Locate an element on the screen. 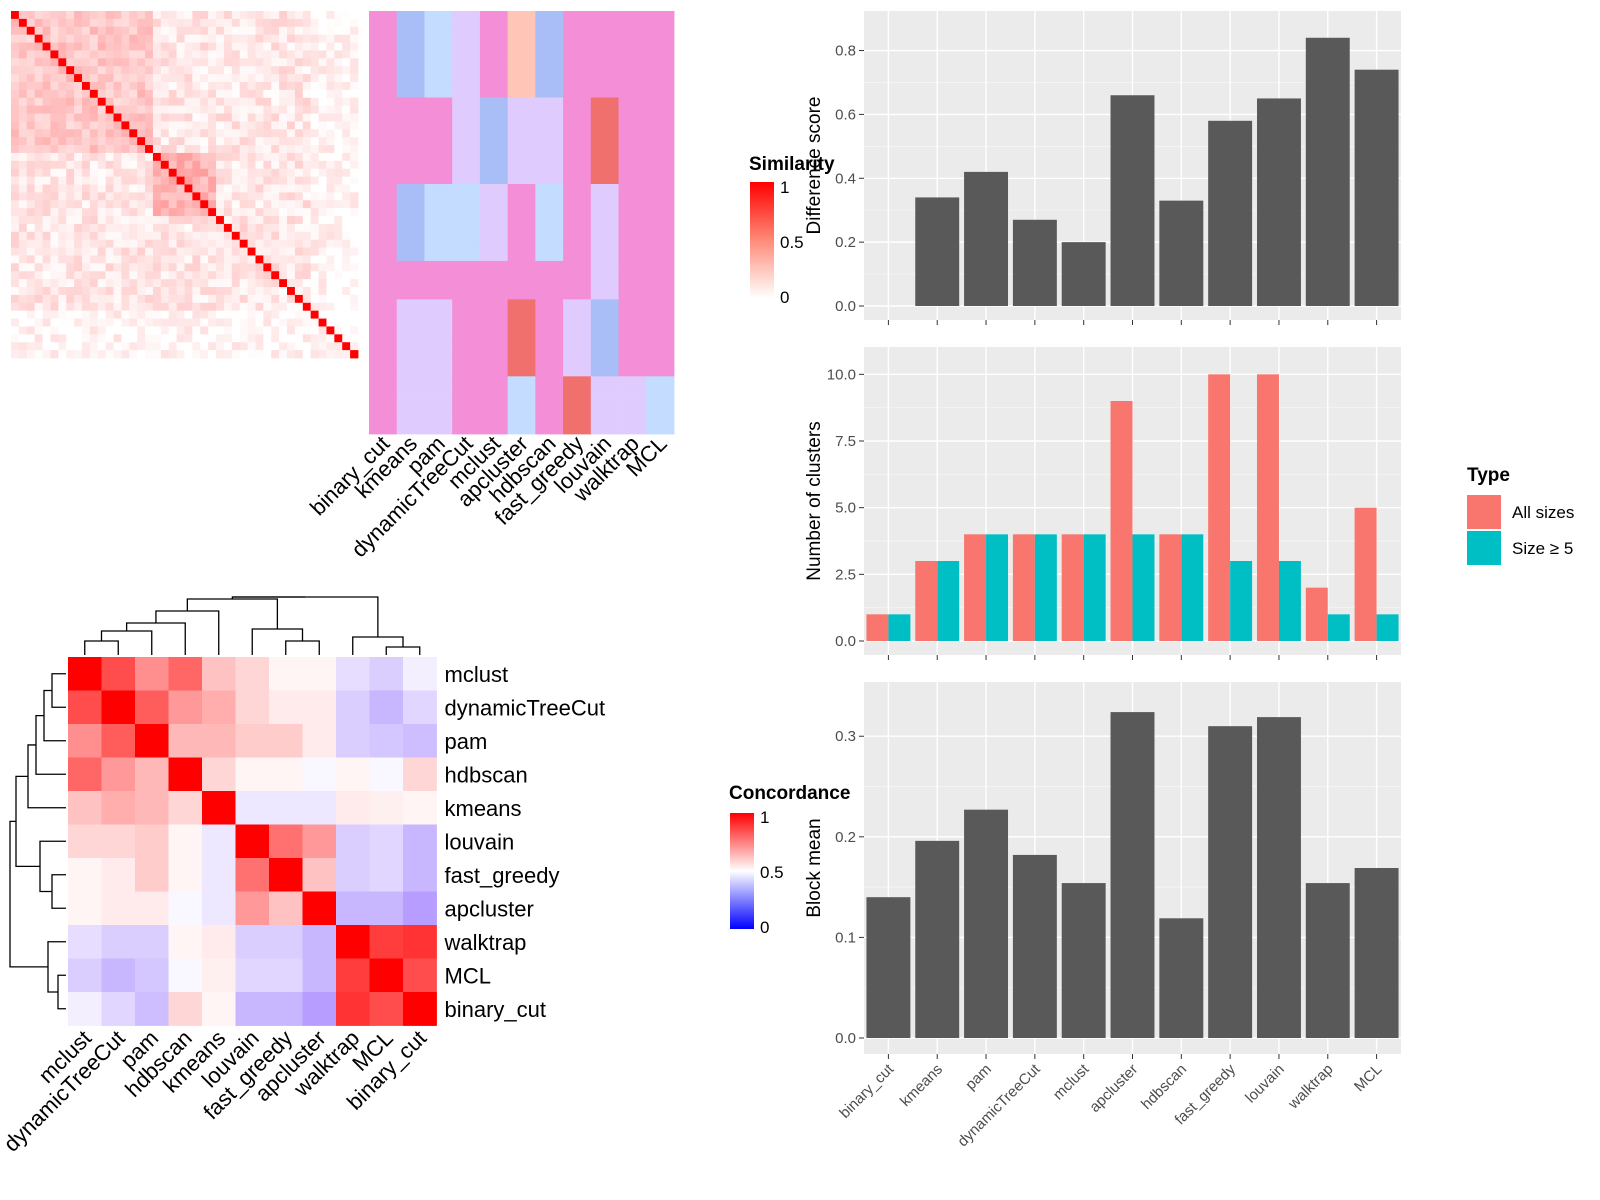 The height and width of the screenshot is (1200, 1600). y-tick-label: 0.1 is located at coordinates (845, 937).